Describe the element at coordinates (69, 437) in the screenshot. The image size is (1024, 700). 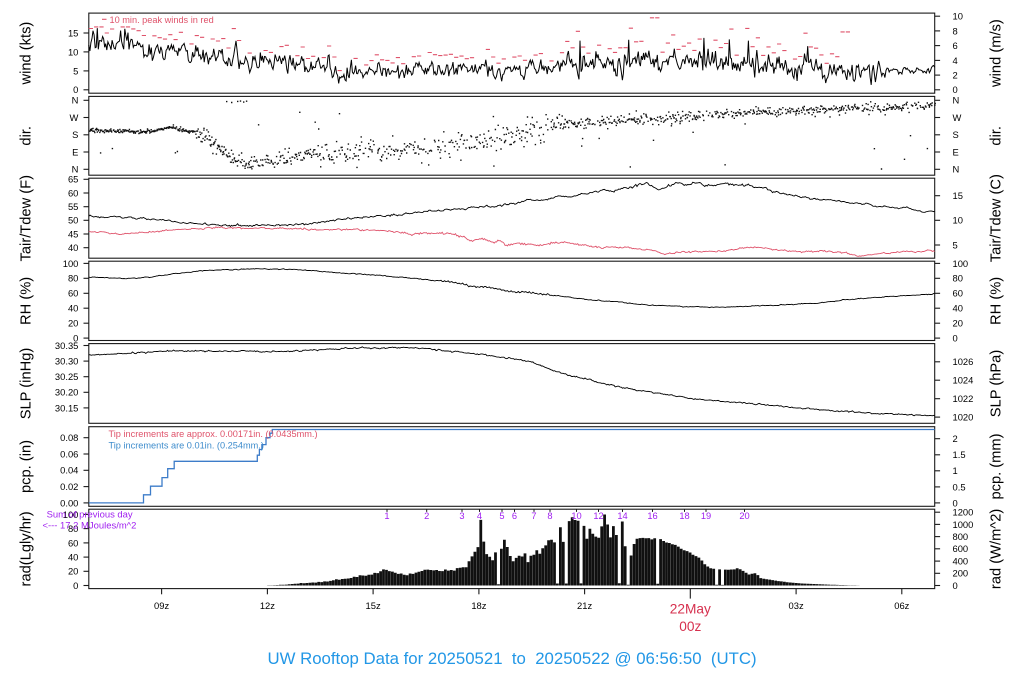
I see `svg-text: 0.08` at that location.